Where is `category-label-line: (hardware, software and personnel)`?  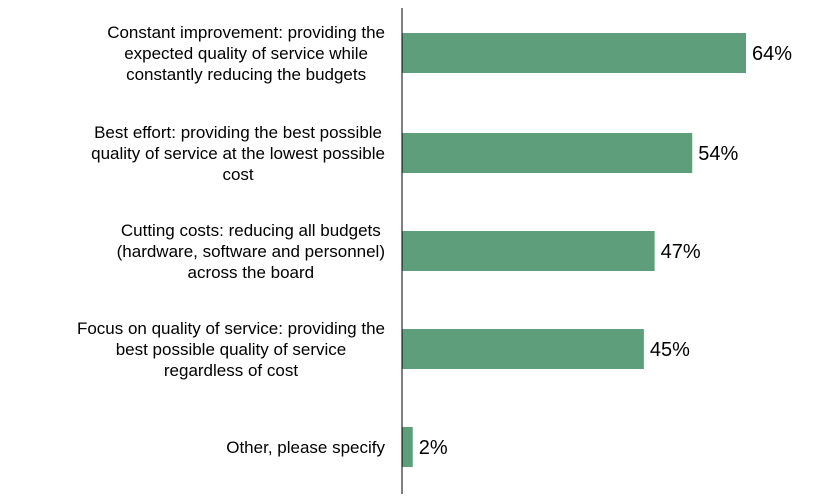 category-label-line: (hardware, software and personnel) is located at coordinates (251, 251).